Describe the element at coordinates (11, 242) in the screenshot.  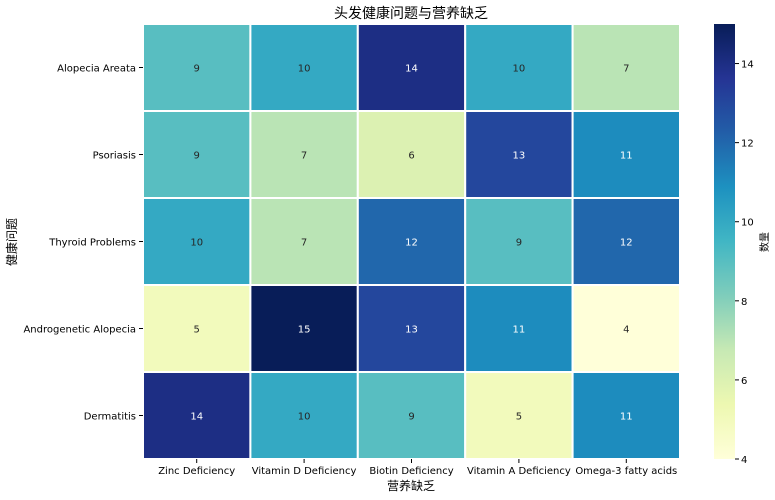
I see `y-axis-label: 健康问题` at that location.